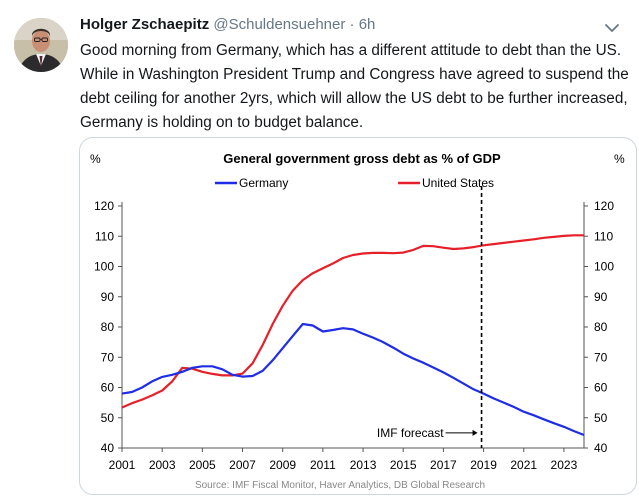  What do you see at coordinates (410, 433) in the screenshot?
I see `forecast-label: IMF forecast` at bounding box center [410, 433].